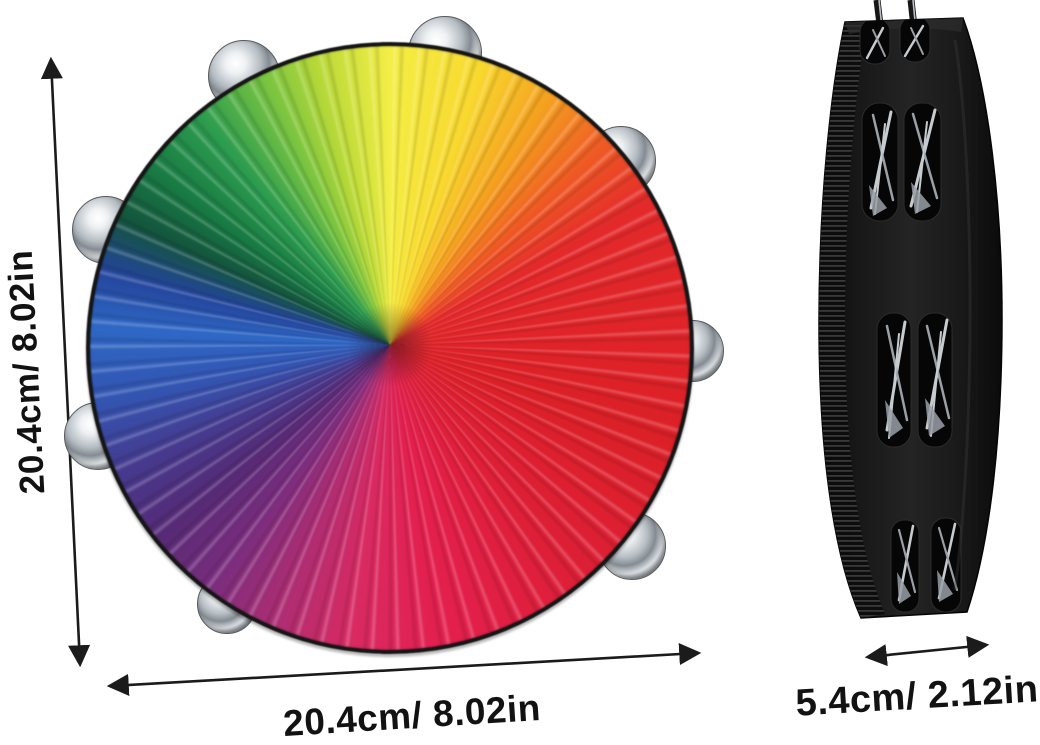 The image size is (1040, 745). What do you see at coordinates (962, 315) in the screenshot?
I see `hoop-sheen` at bounding box center [962, 315].